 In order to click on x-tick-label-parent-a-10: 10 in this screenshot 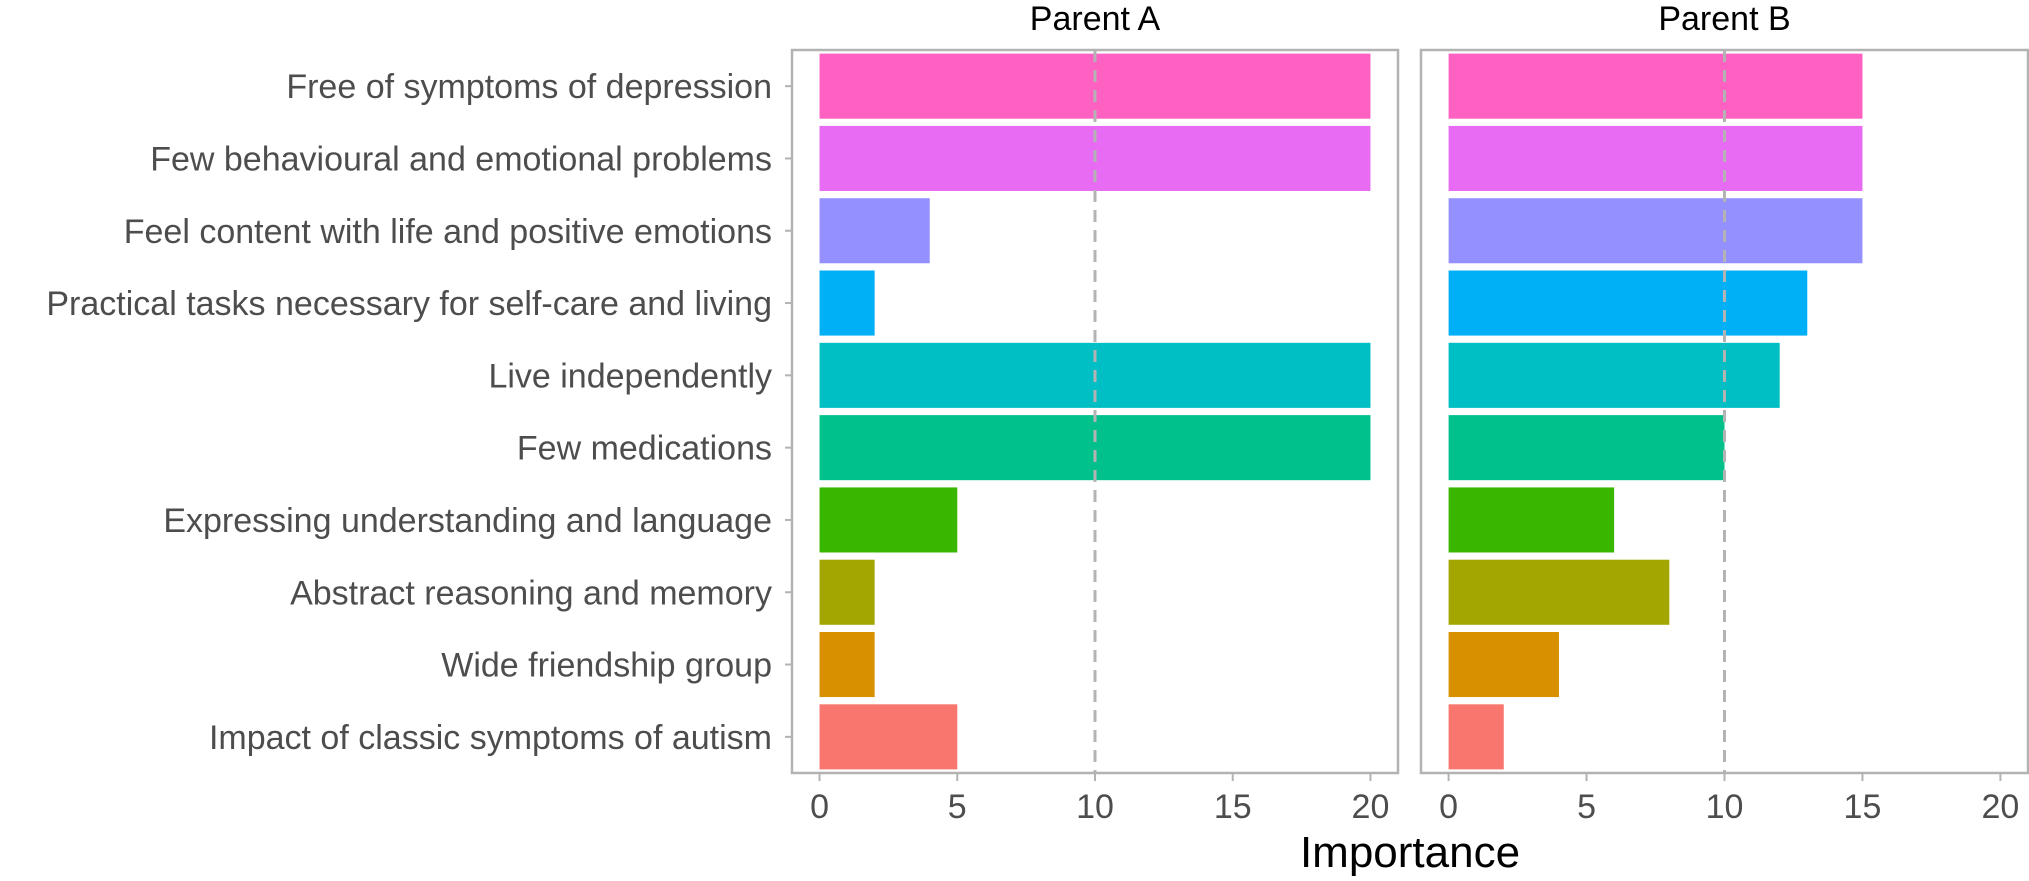, I will do `click(1095, 807)`.